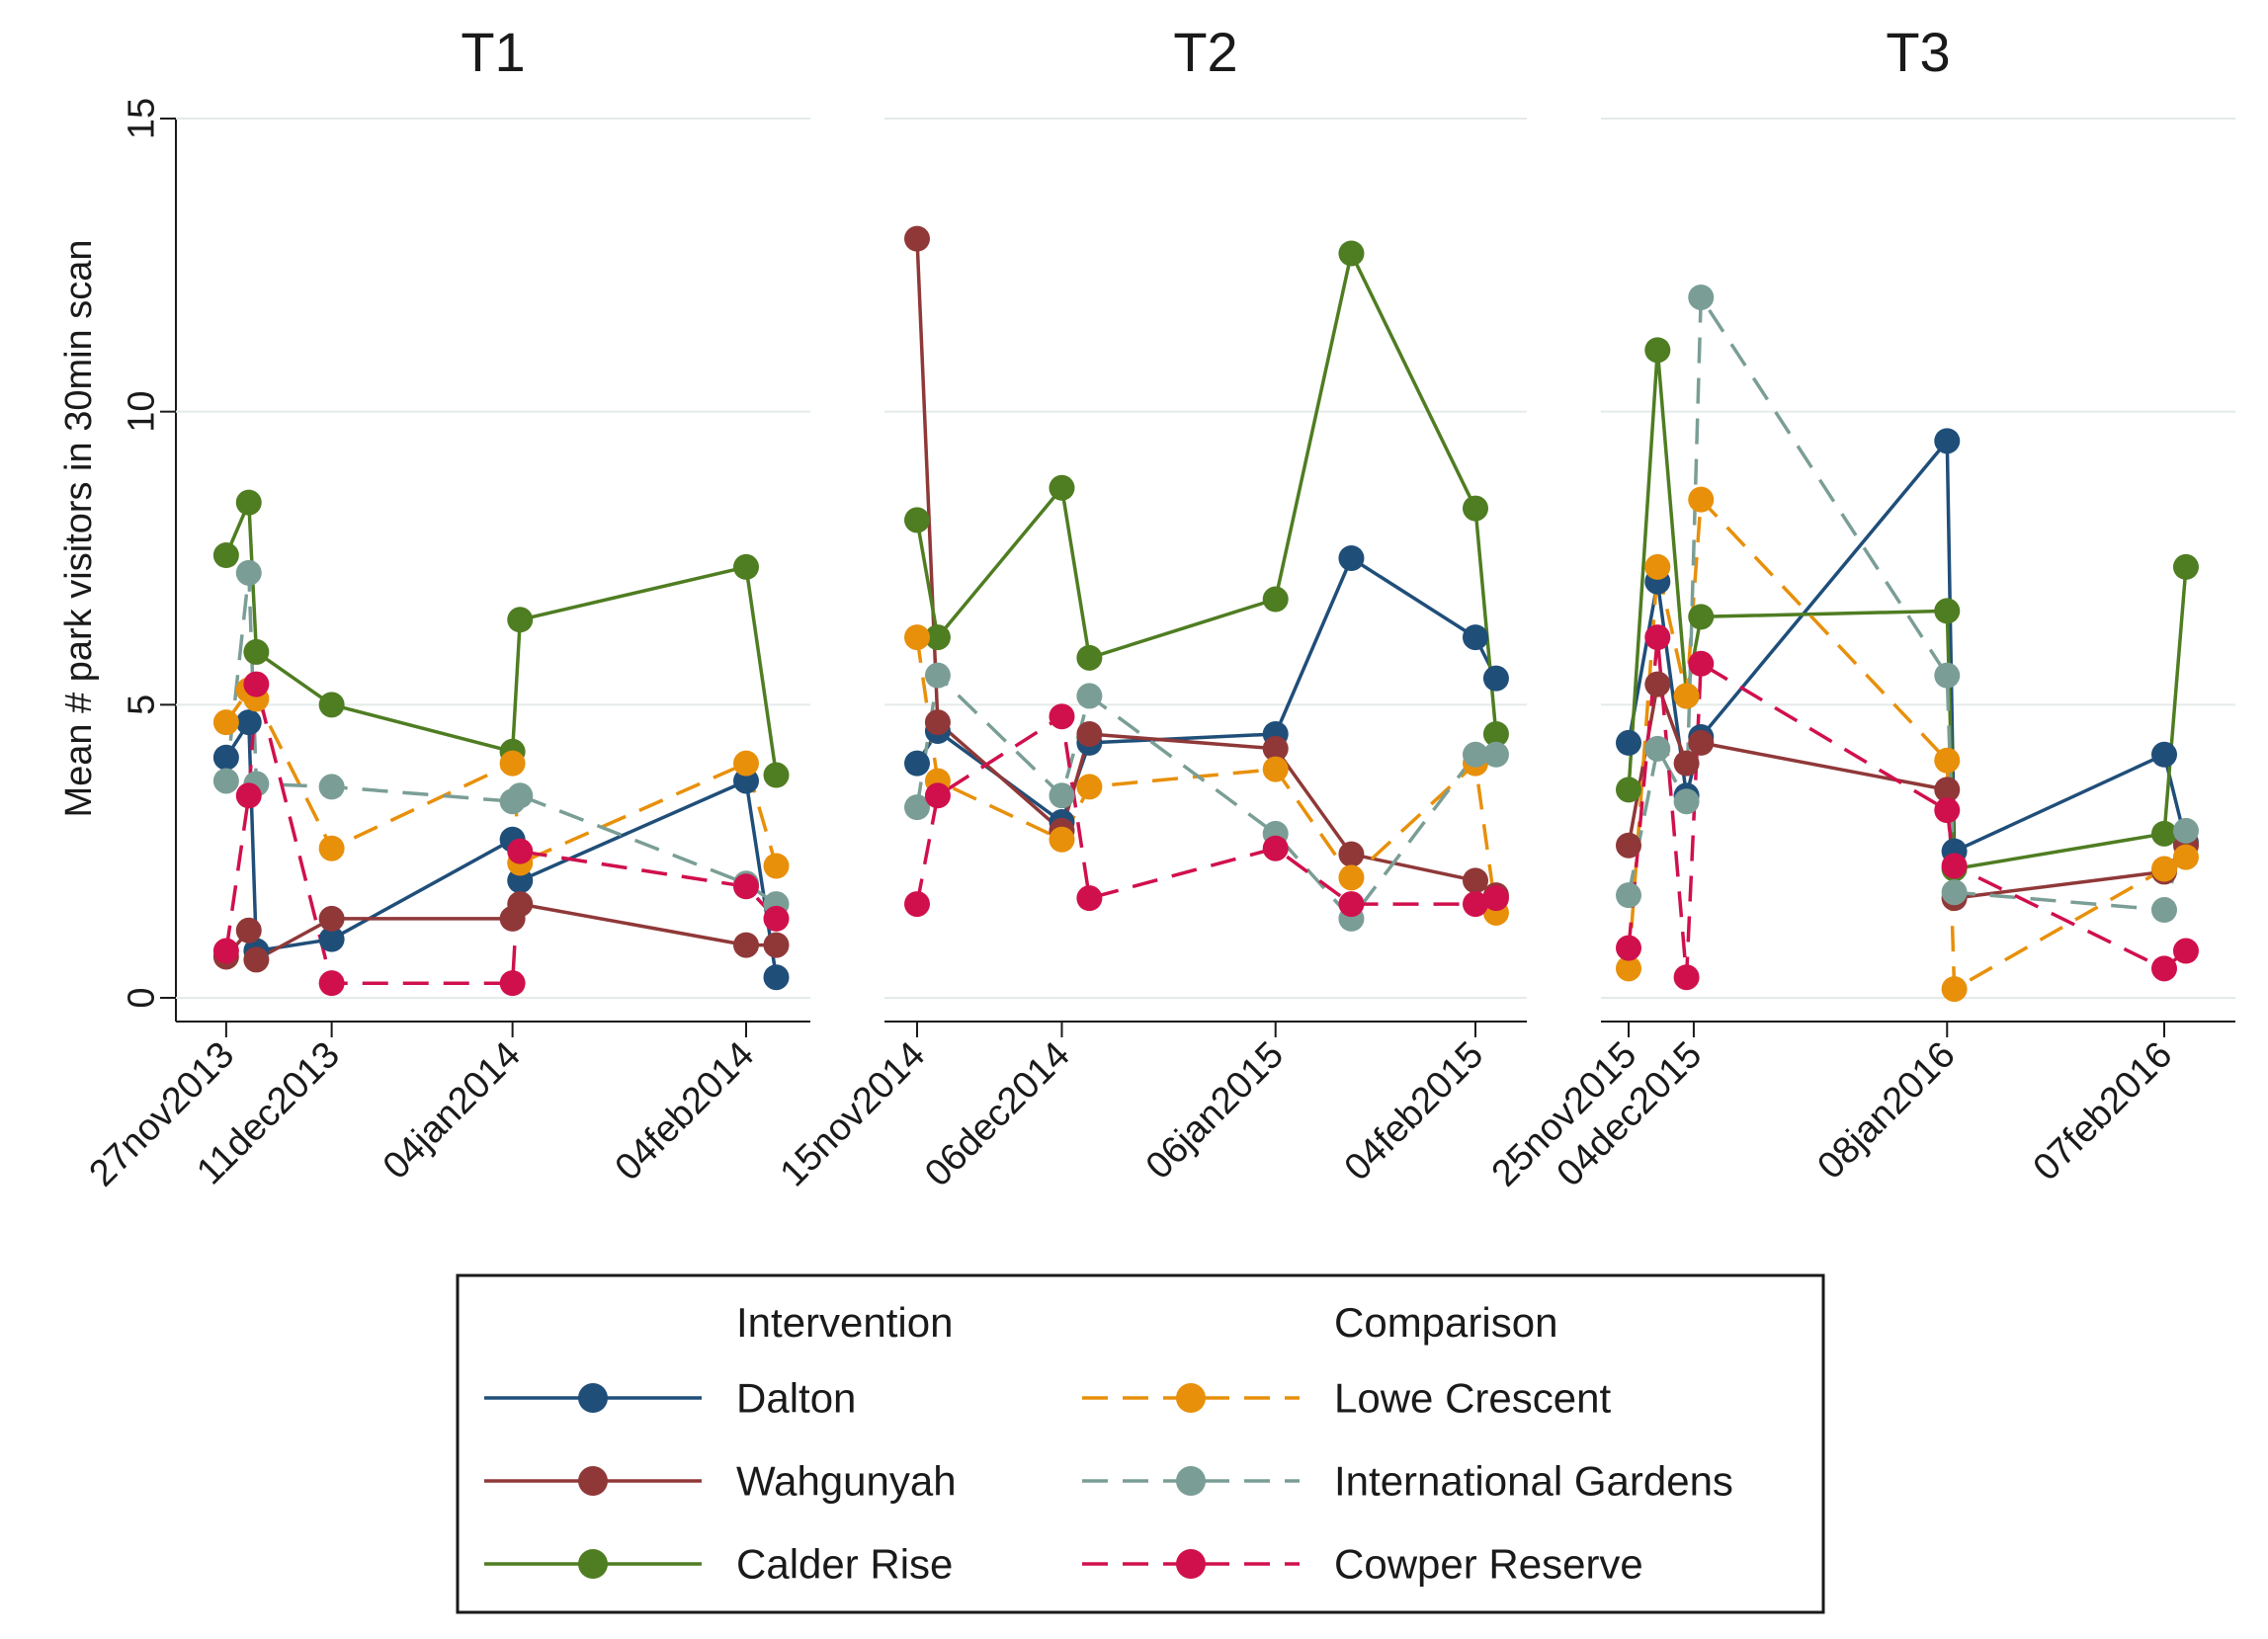  I want to click on legend-label: Lowe Crescent, so click(1472, 1398).